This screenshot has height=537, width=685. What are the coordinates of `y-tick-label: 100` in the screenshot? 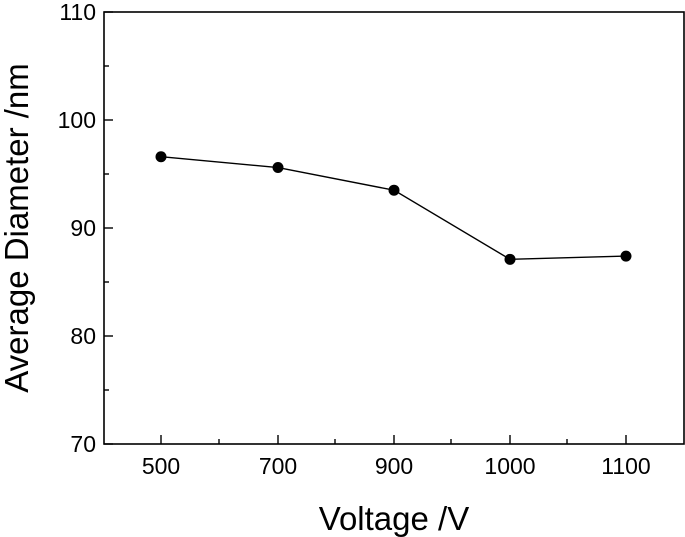 It's located at (77, 120).